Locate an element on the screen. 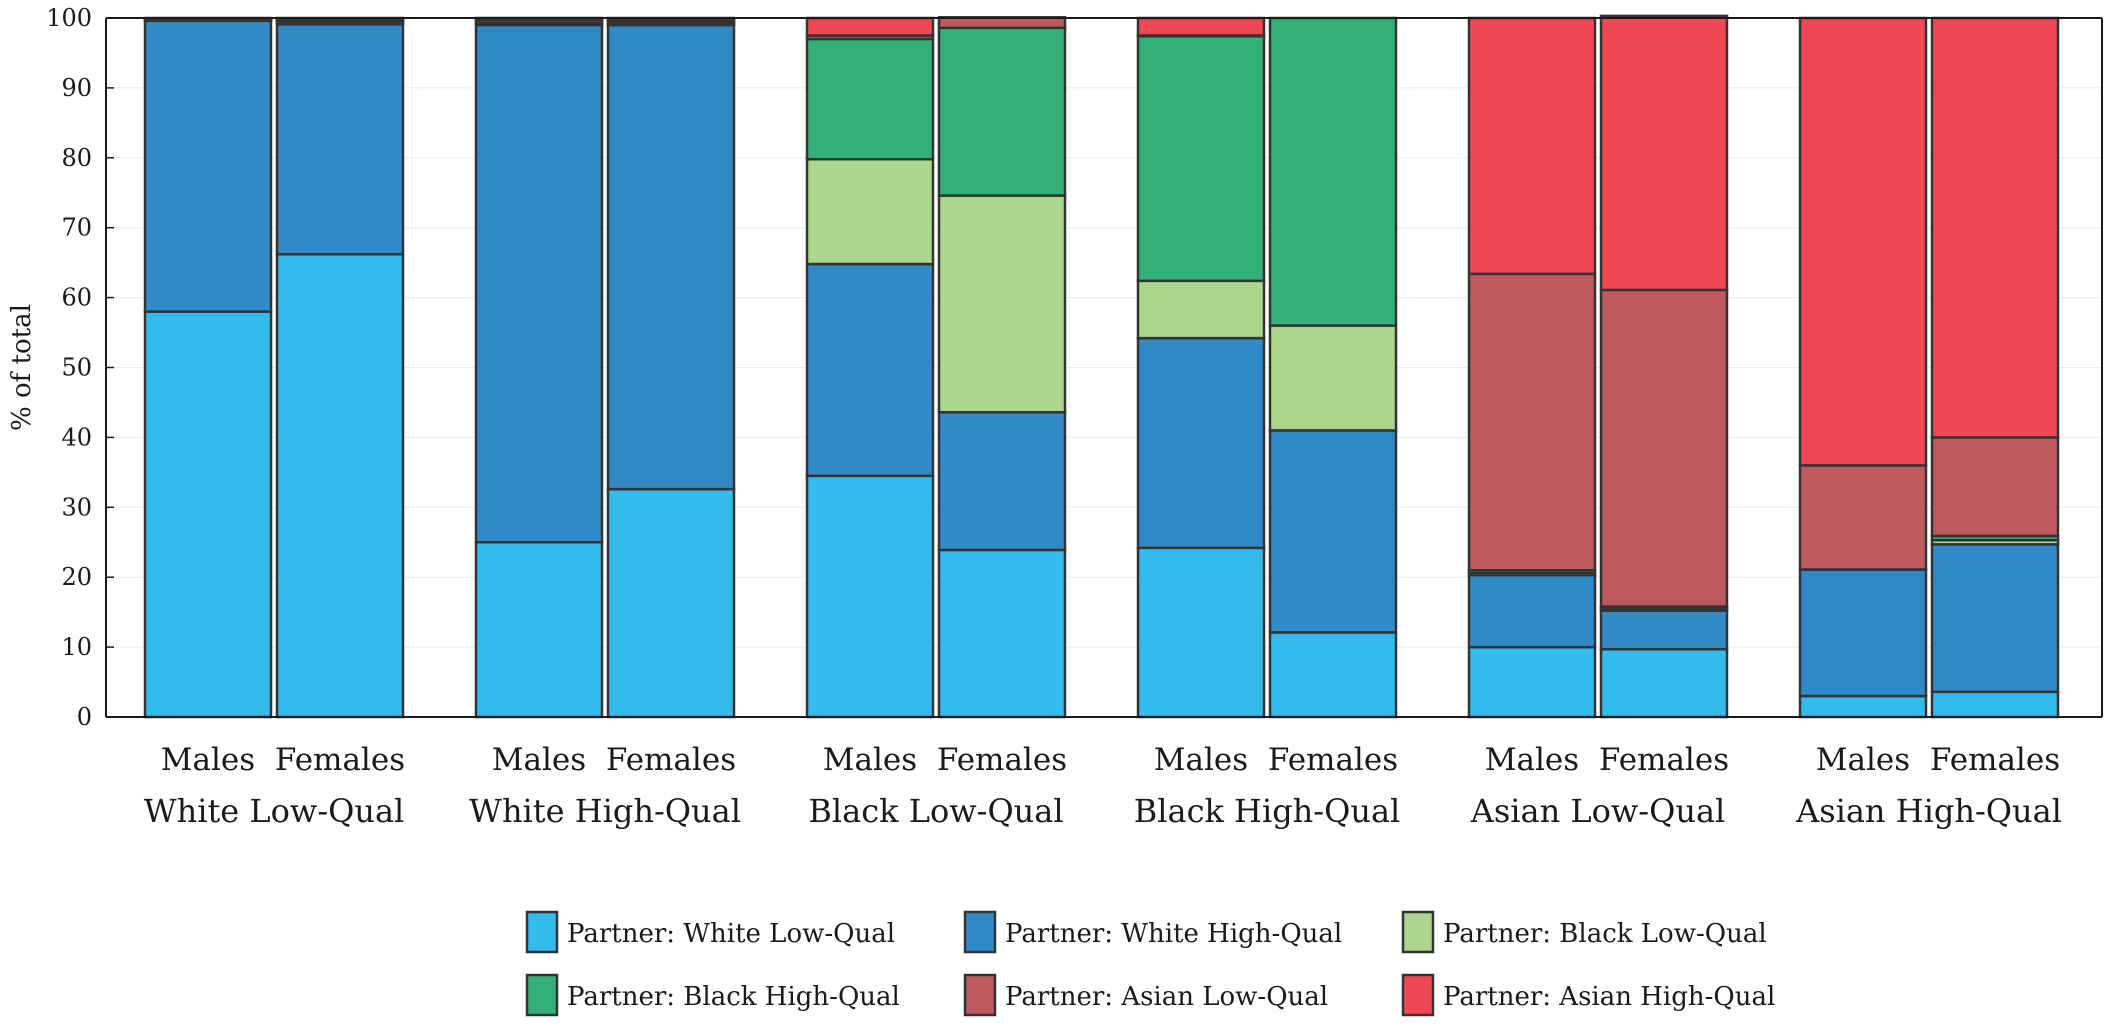 Image resolution: width=2104 pixels, height=1029 pixels. y-tick-label: 80 is located at coordinates (76, 158).